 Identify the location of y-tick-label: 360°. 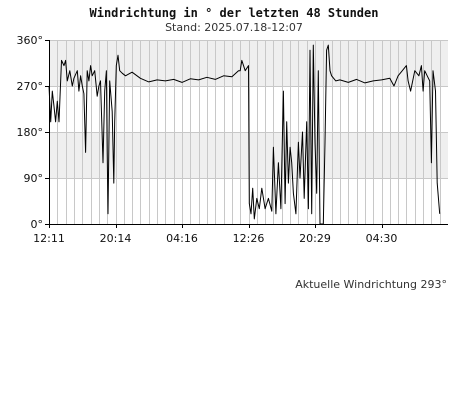
(30, 40).